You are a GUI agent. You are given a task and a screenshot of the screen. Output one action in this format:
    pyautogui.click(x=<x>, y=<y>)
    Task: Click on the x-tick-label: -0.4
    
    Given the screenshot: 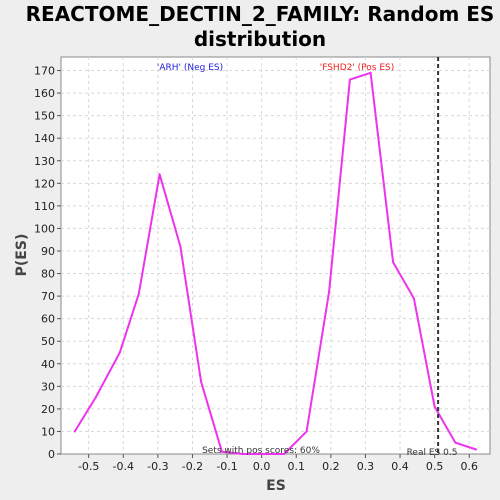 What is the action you would take?
    pyautogui.click(x=123, y=466)
    